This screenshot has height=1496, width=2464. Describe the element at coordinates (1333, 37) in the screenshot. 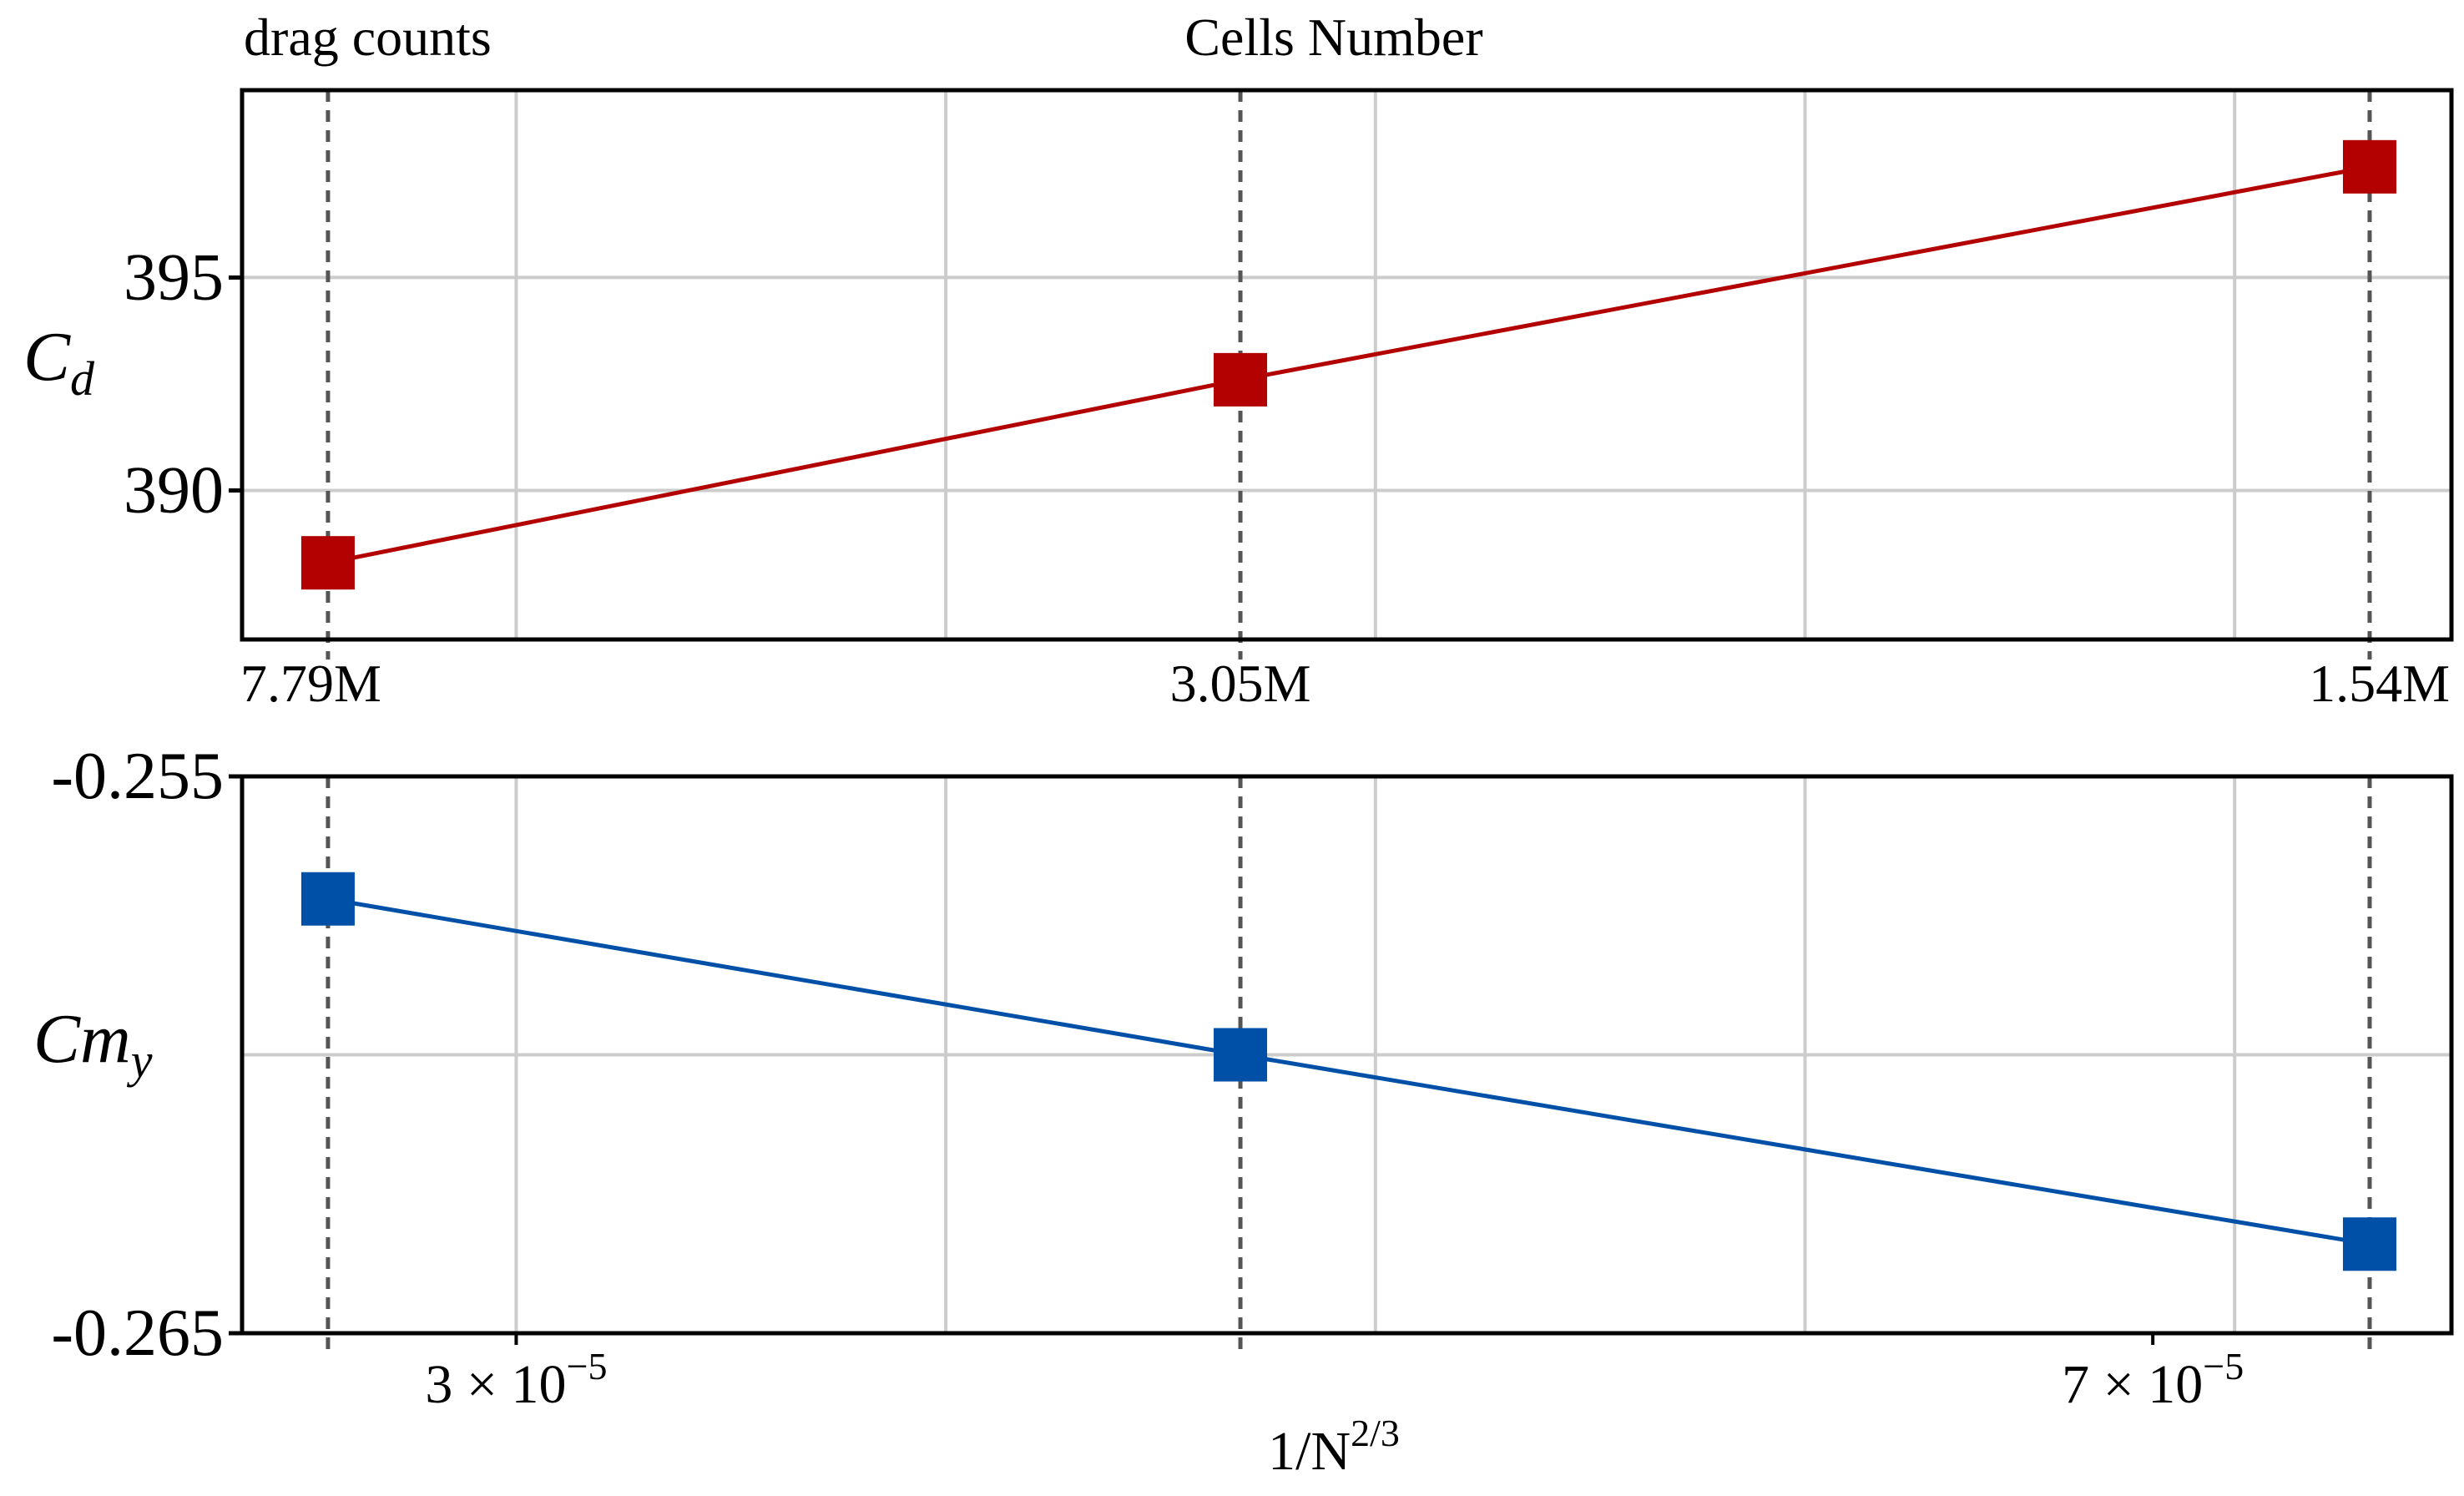

I see `chart-title: Cells Number` at that location.